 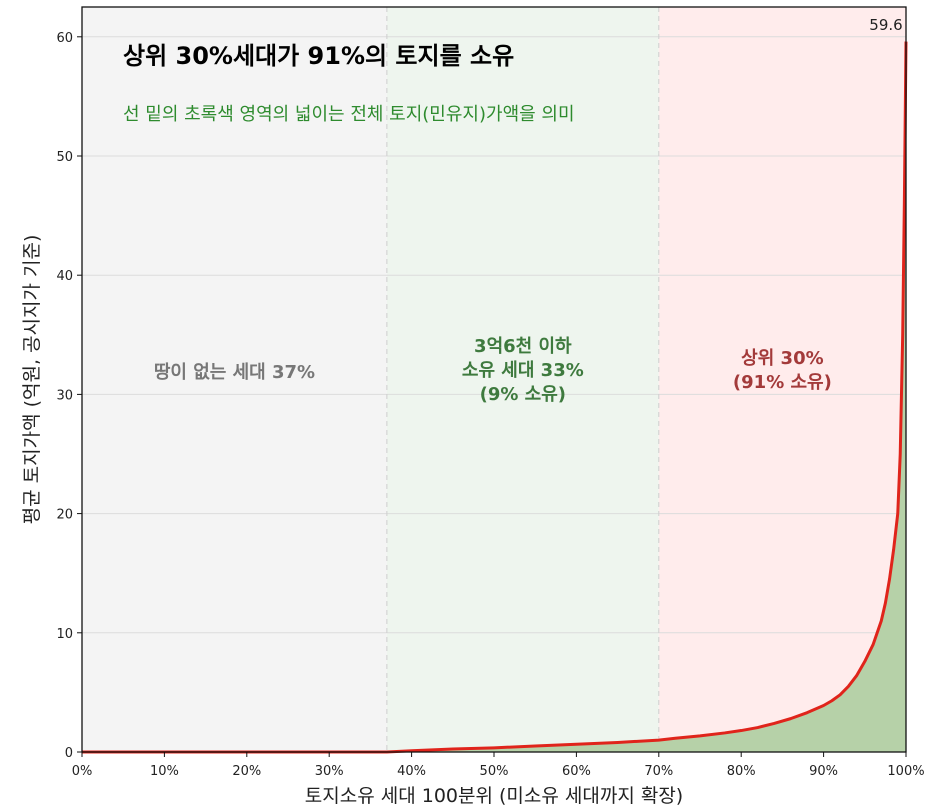 I want to click on x-tick-label: 50%, so click(x=494, y=771).